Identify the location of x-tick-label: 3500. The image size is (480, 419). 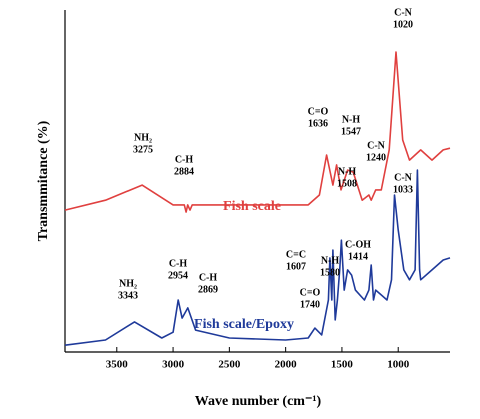
(117, 365).